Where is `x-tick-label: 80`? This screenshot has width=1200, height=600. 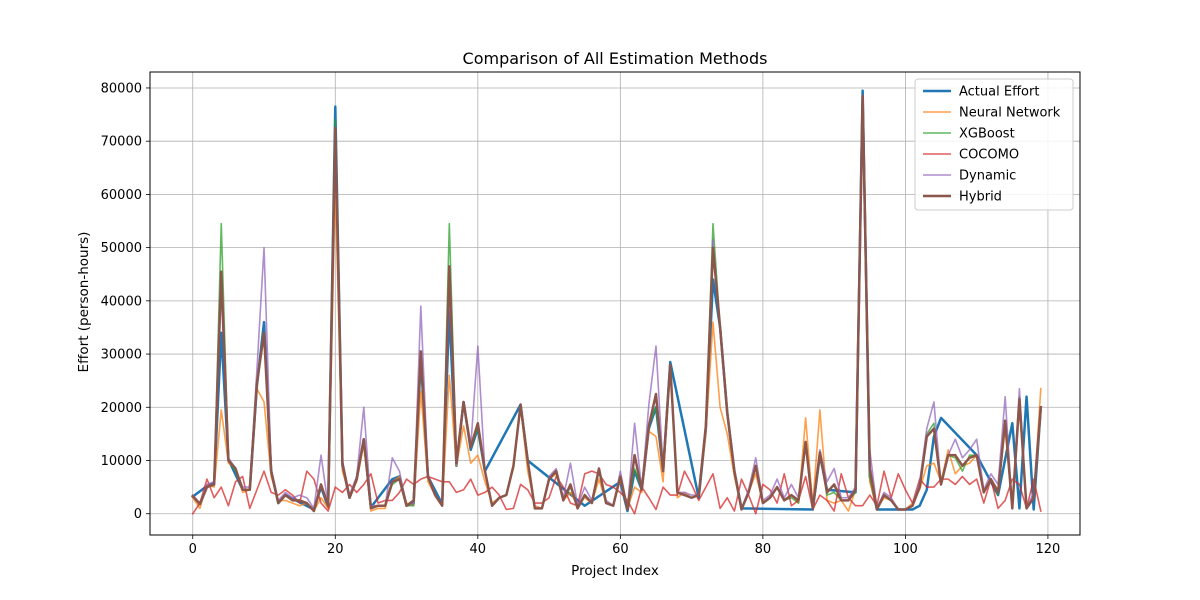
x-tick-label: 80 is located at coordinates (763, 549).